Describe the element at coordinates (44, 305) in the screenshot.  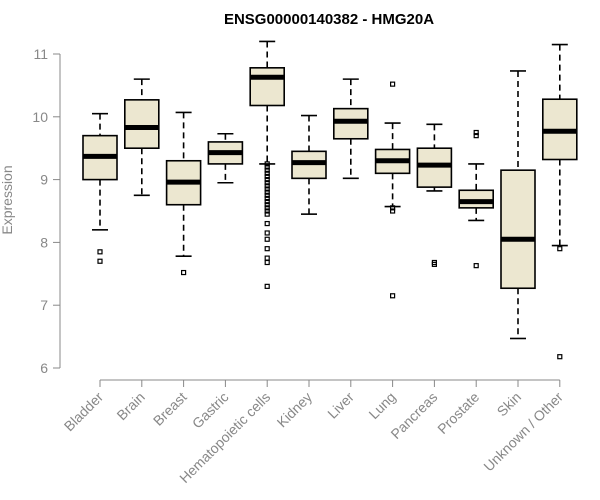
I see `y-tick-label: 7` at that location.